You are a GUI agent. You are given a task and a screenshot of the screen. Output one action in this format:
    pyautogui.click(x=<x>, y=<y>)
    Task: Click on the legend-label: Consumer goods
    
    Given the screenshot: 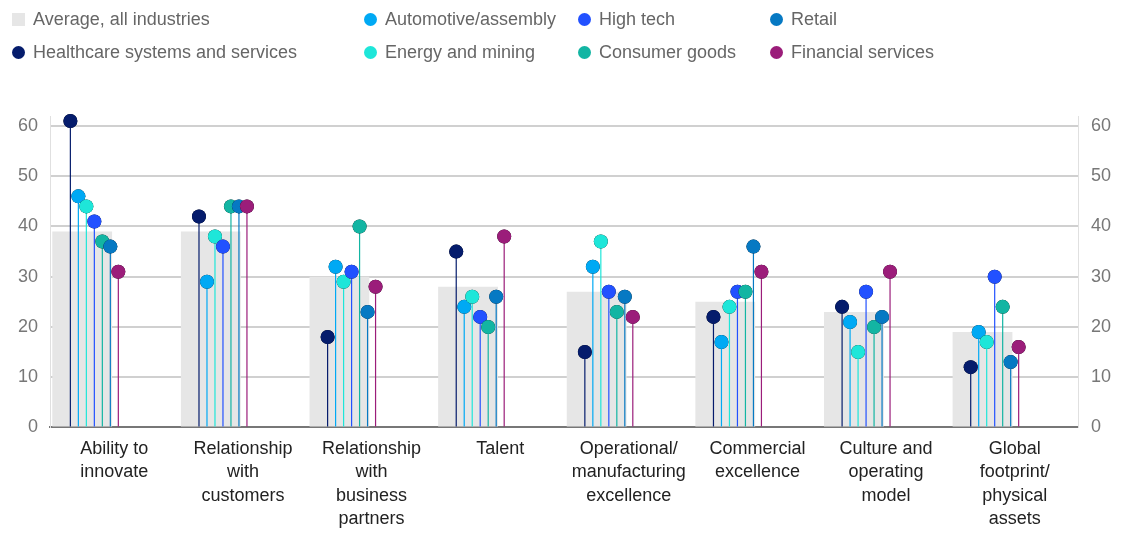 What is the action you would take?
    pyautogui.click(x=668, y=52)
    